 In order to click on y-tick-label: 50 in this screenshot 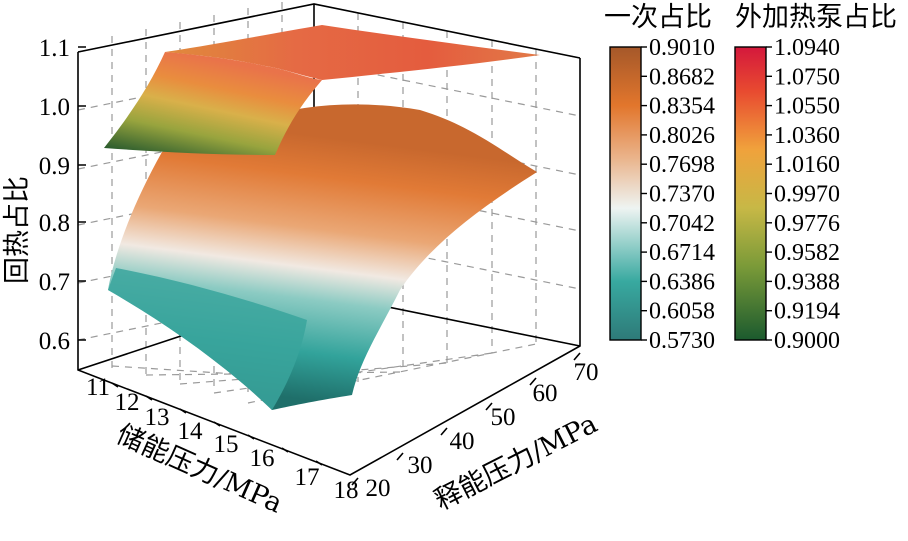, I will do `click(503, 417)`.